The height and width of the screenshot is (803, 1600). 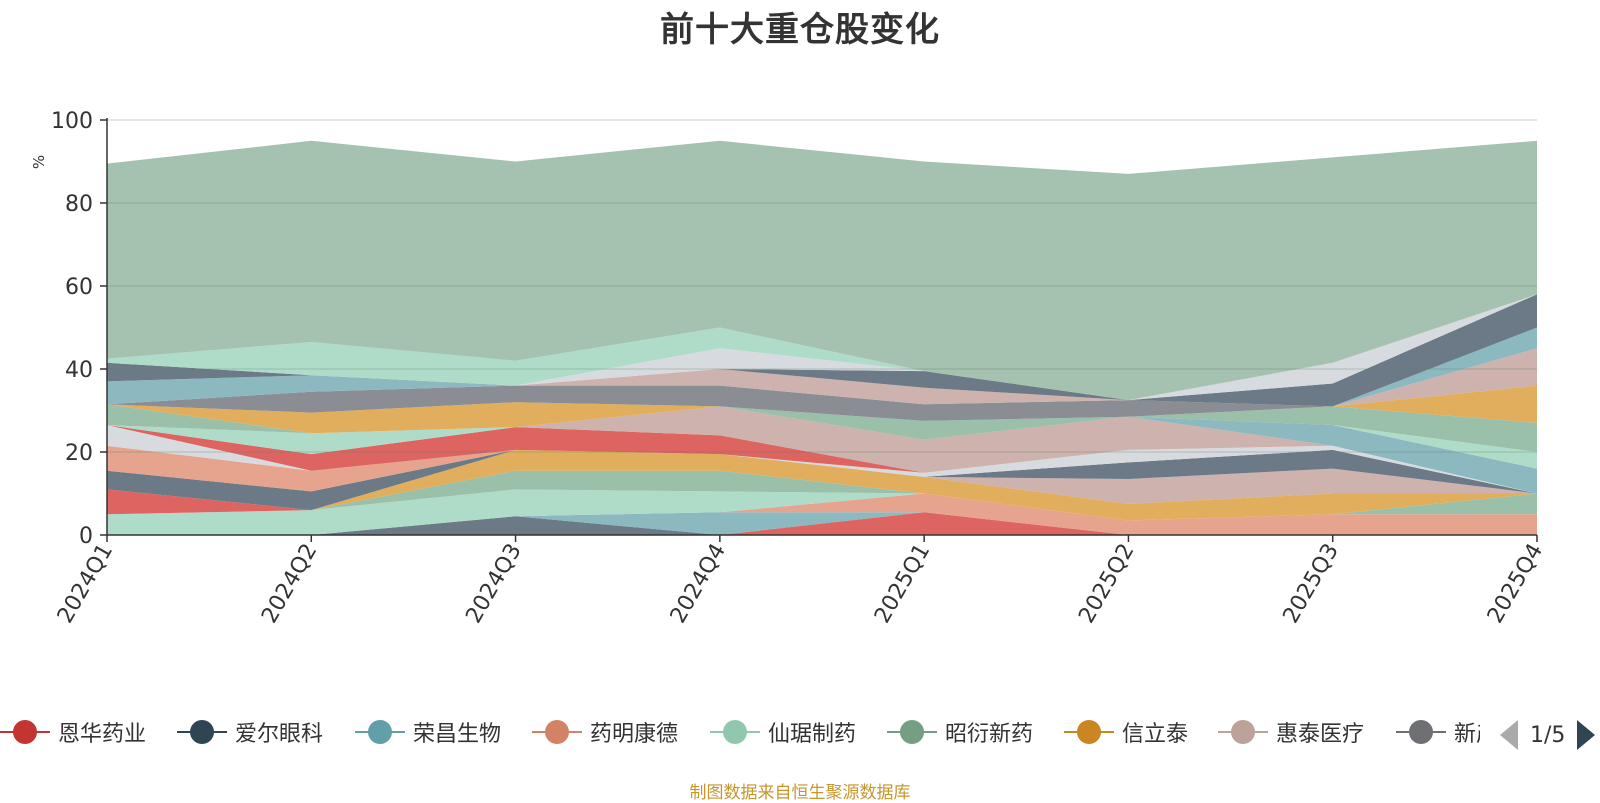 What do you see at coordinates (1467, 734) in the screenshot?
I see `legend-item-label: 新产业` at bounding box center [1467, 734].